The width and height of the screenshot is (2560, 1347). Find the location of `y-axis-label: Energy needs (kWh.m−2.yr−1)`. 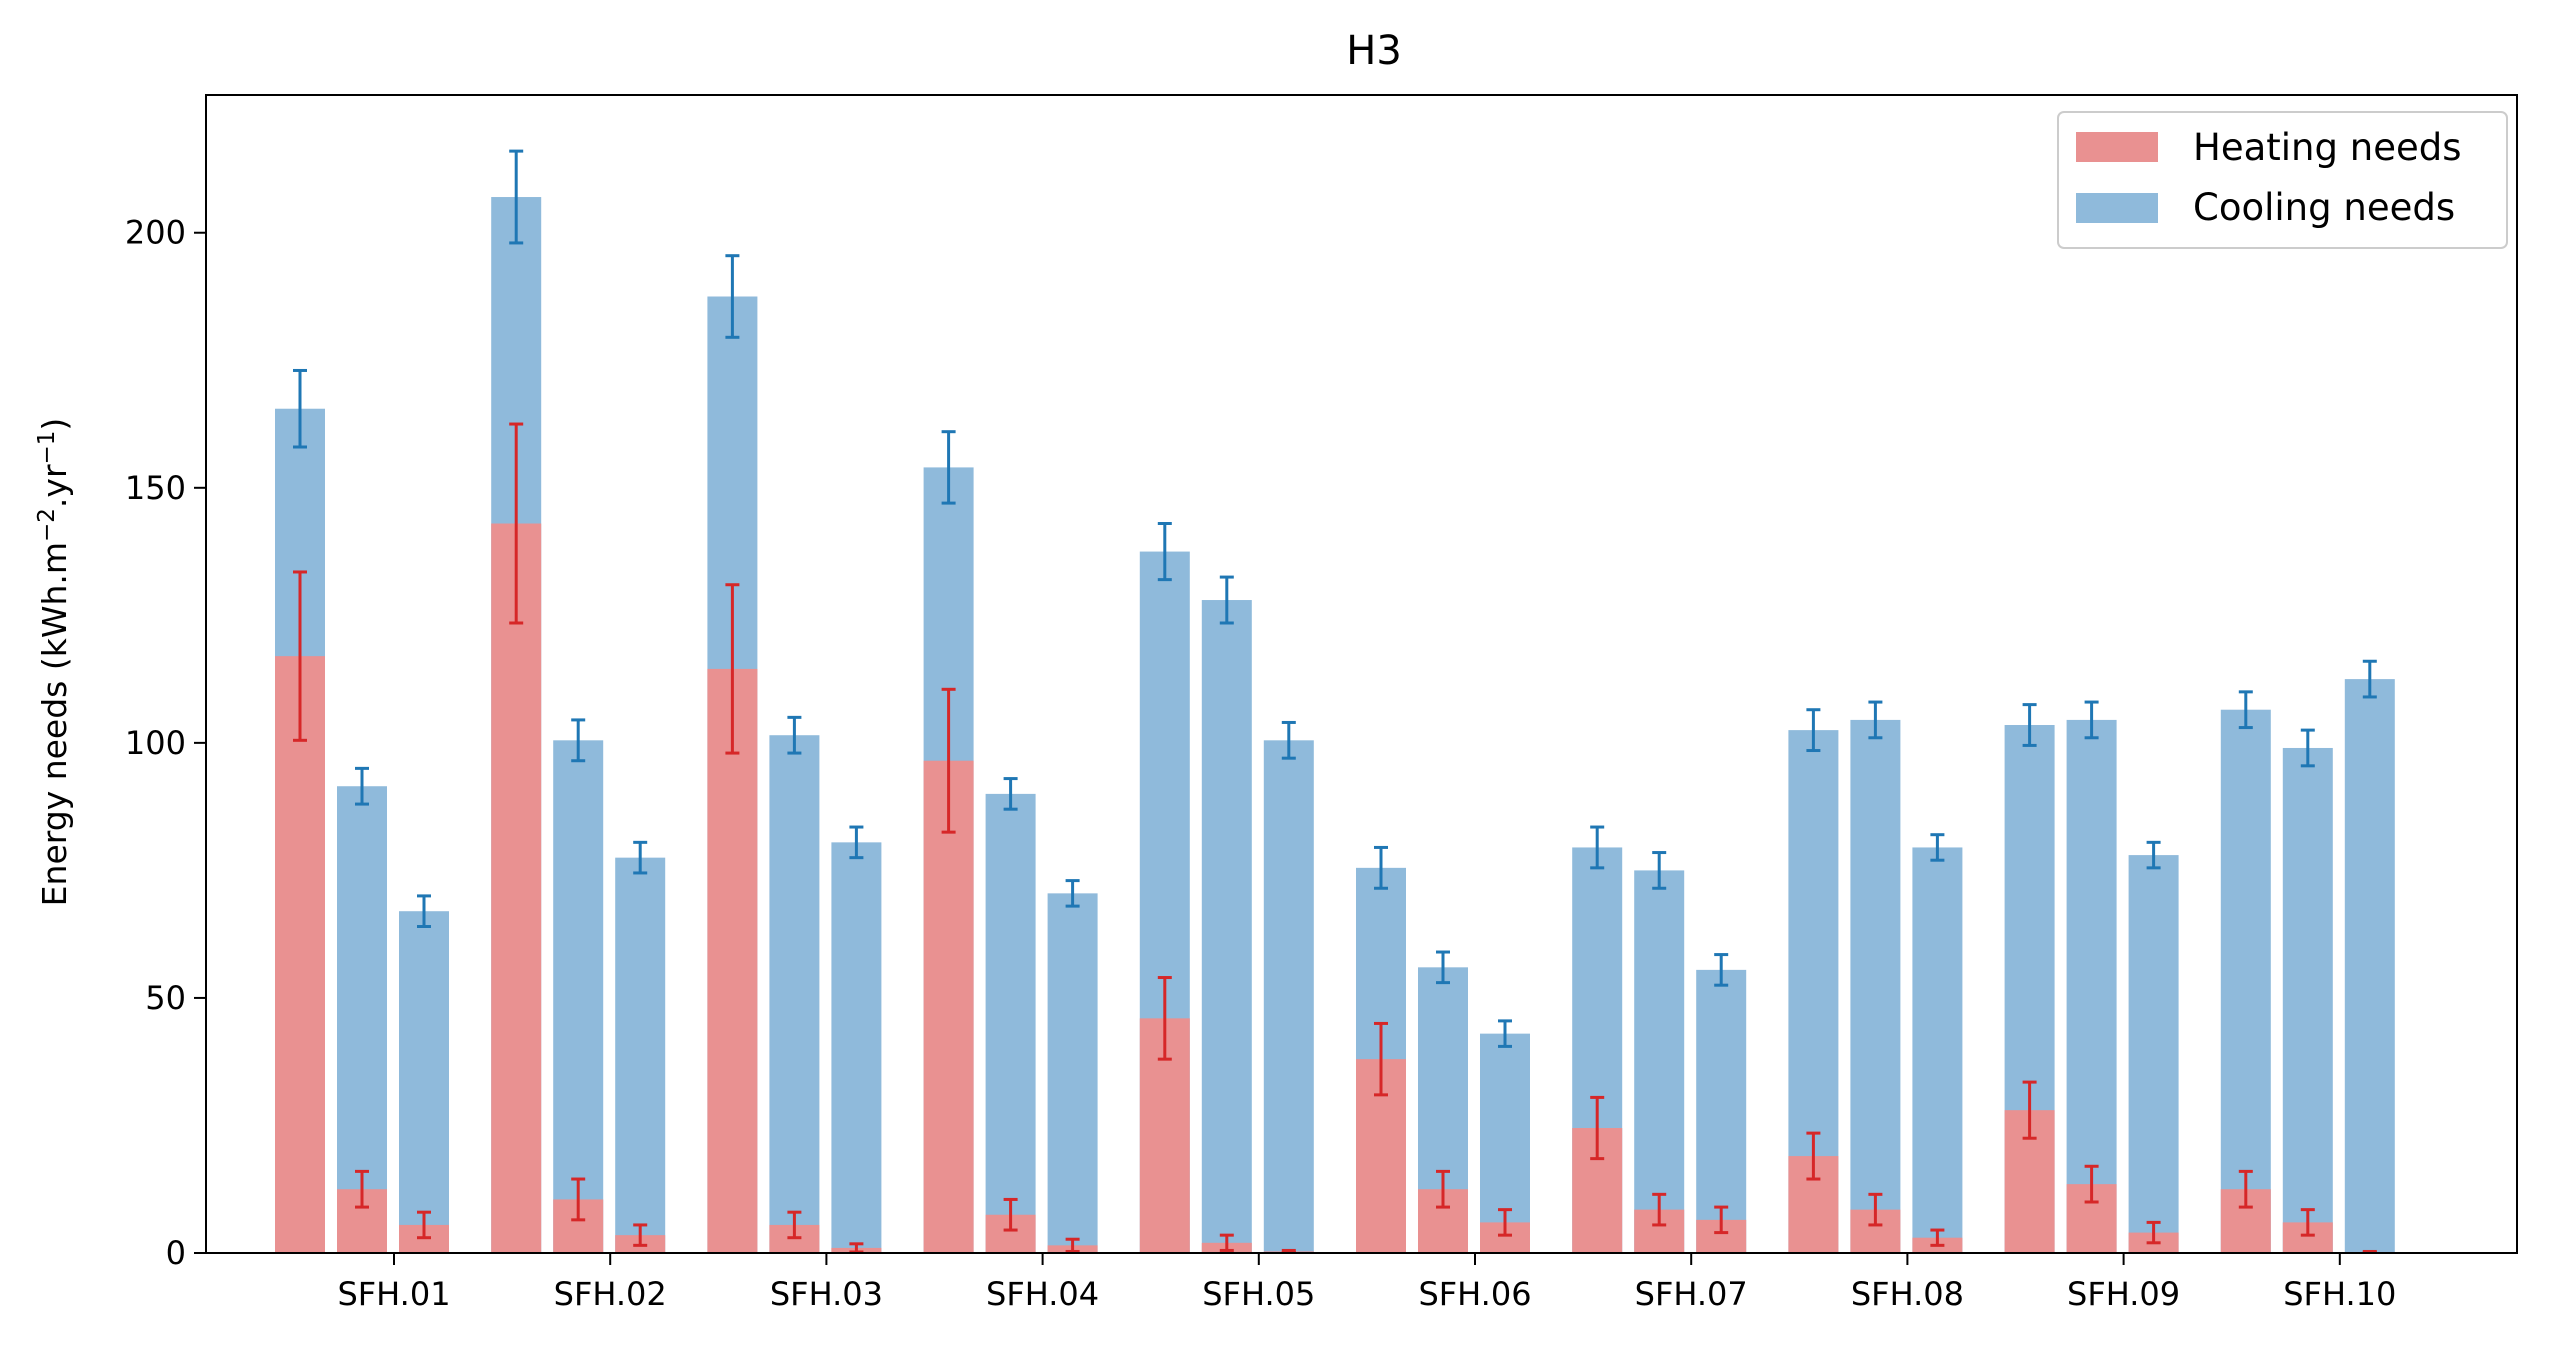

y-axis-label: Energy needs (kWh.m−2.yr−1) is located at coordinates (54, 662).